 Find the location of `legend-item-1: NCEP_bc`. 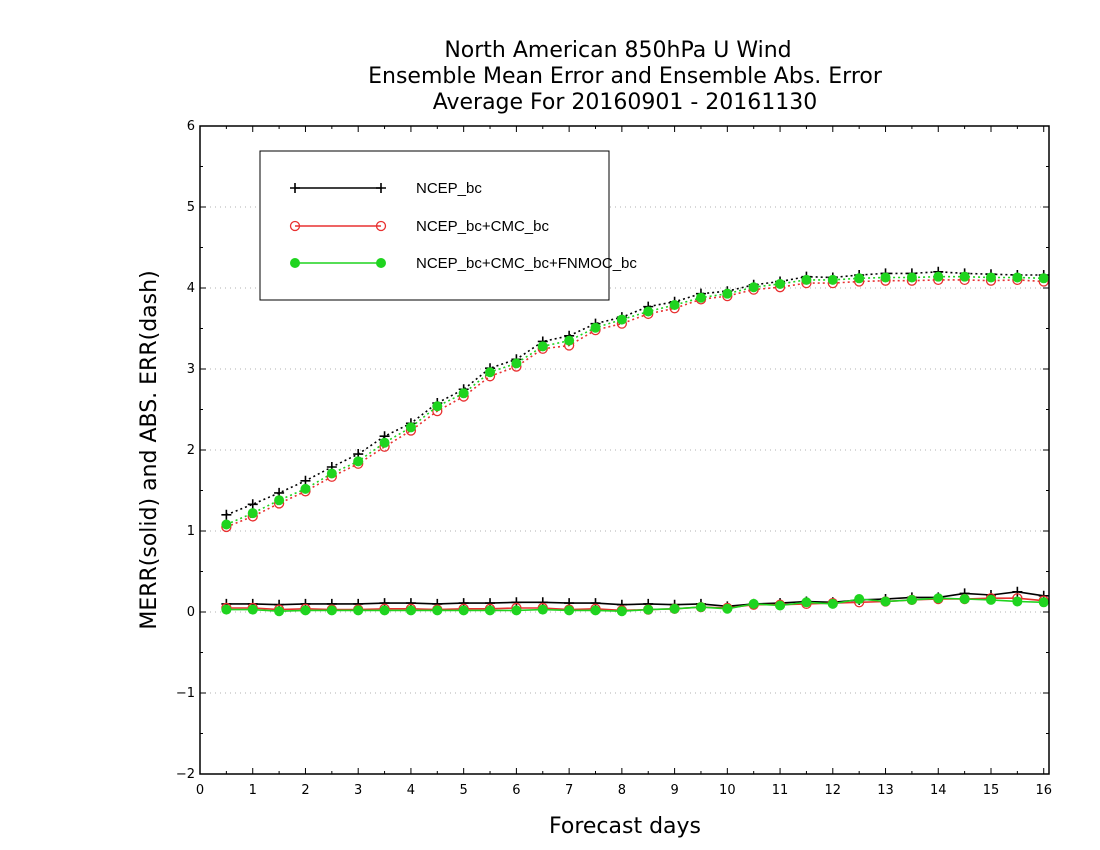

legend-item-1: NCEP_bc is located at coordinates (386, 188).